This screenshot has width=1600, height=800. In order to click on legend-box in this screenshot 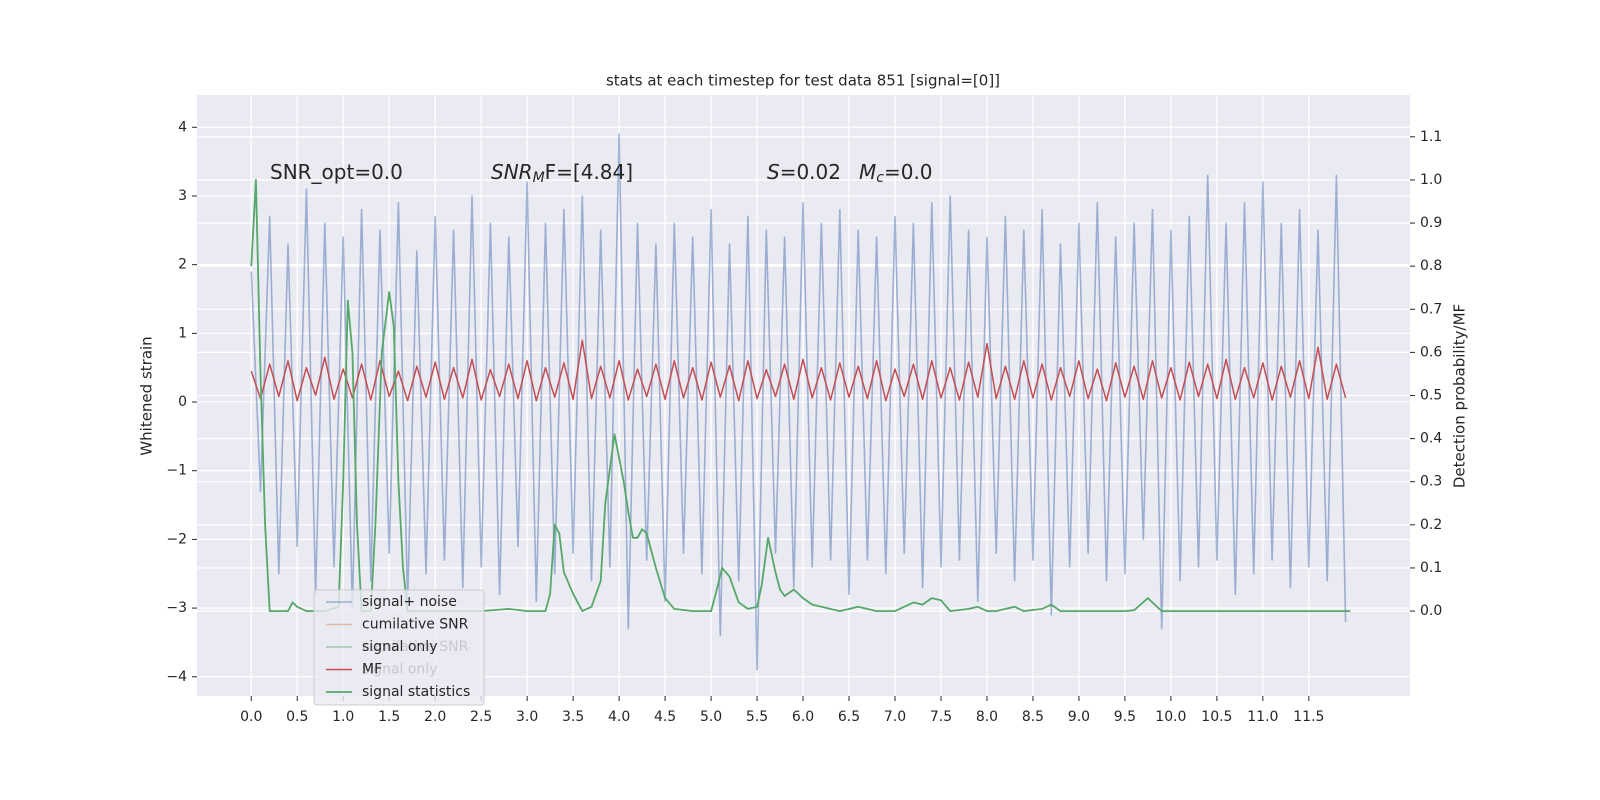, I will do `click(399, 647)`.